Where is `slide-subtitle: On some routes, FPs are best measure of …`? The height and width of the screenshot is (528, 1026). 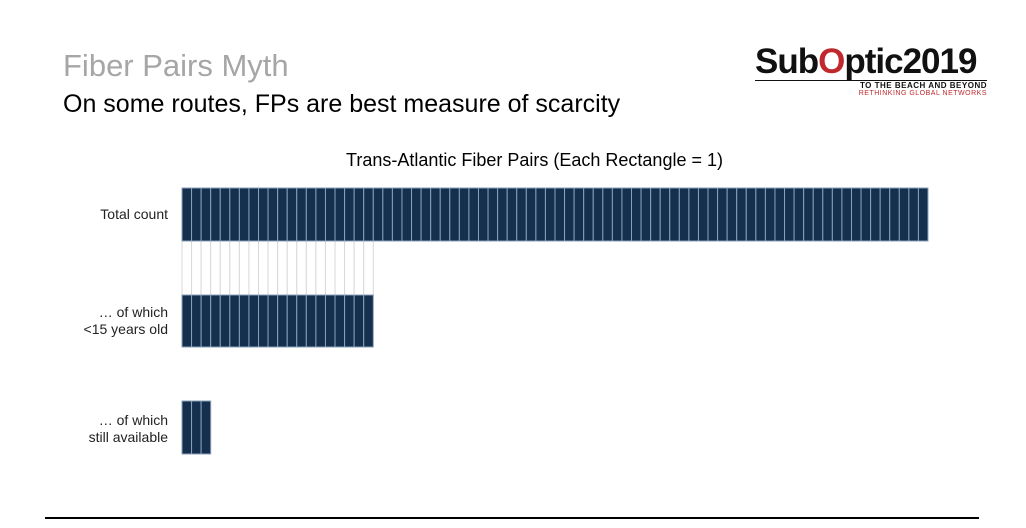
slide-subtitle: On some routes, FPs are best measure of … is located at coordinates (342, 104).